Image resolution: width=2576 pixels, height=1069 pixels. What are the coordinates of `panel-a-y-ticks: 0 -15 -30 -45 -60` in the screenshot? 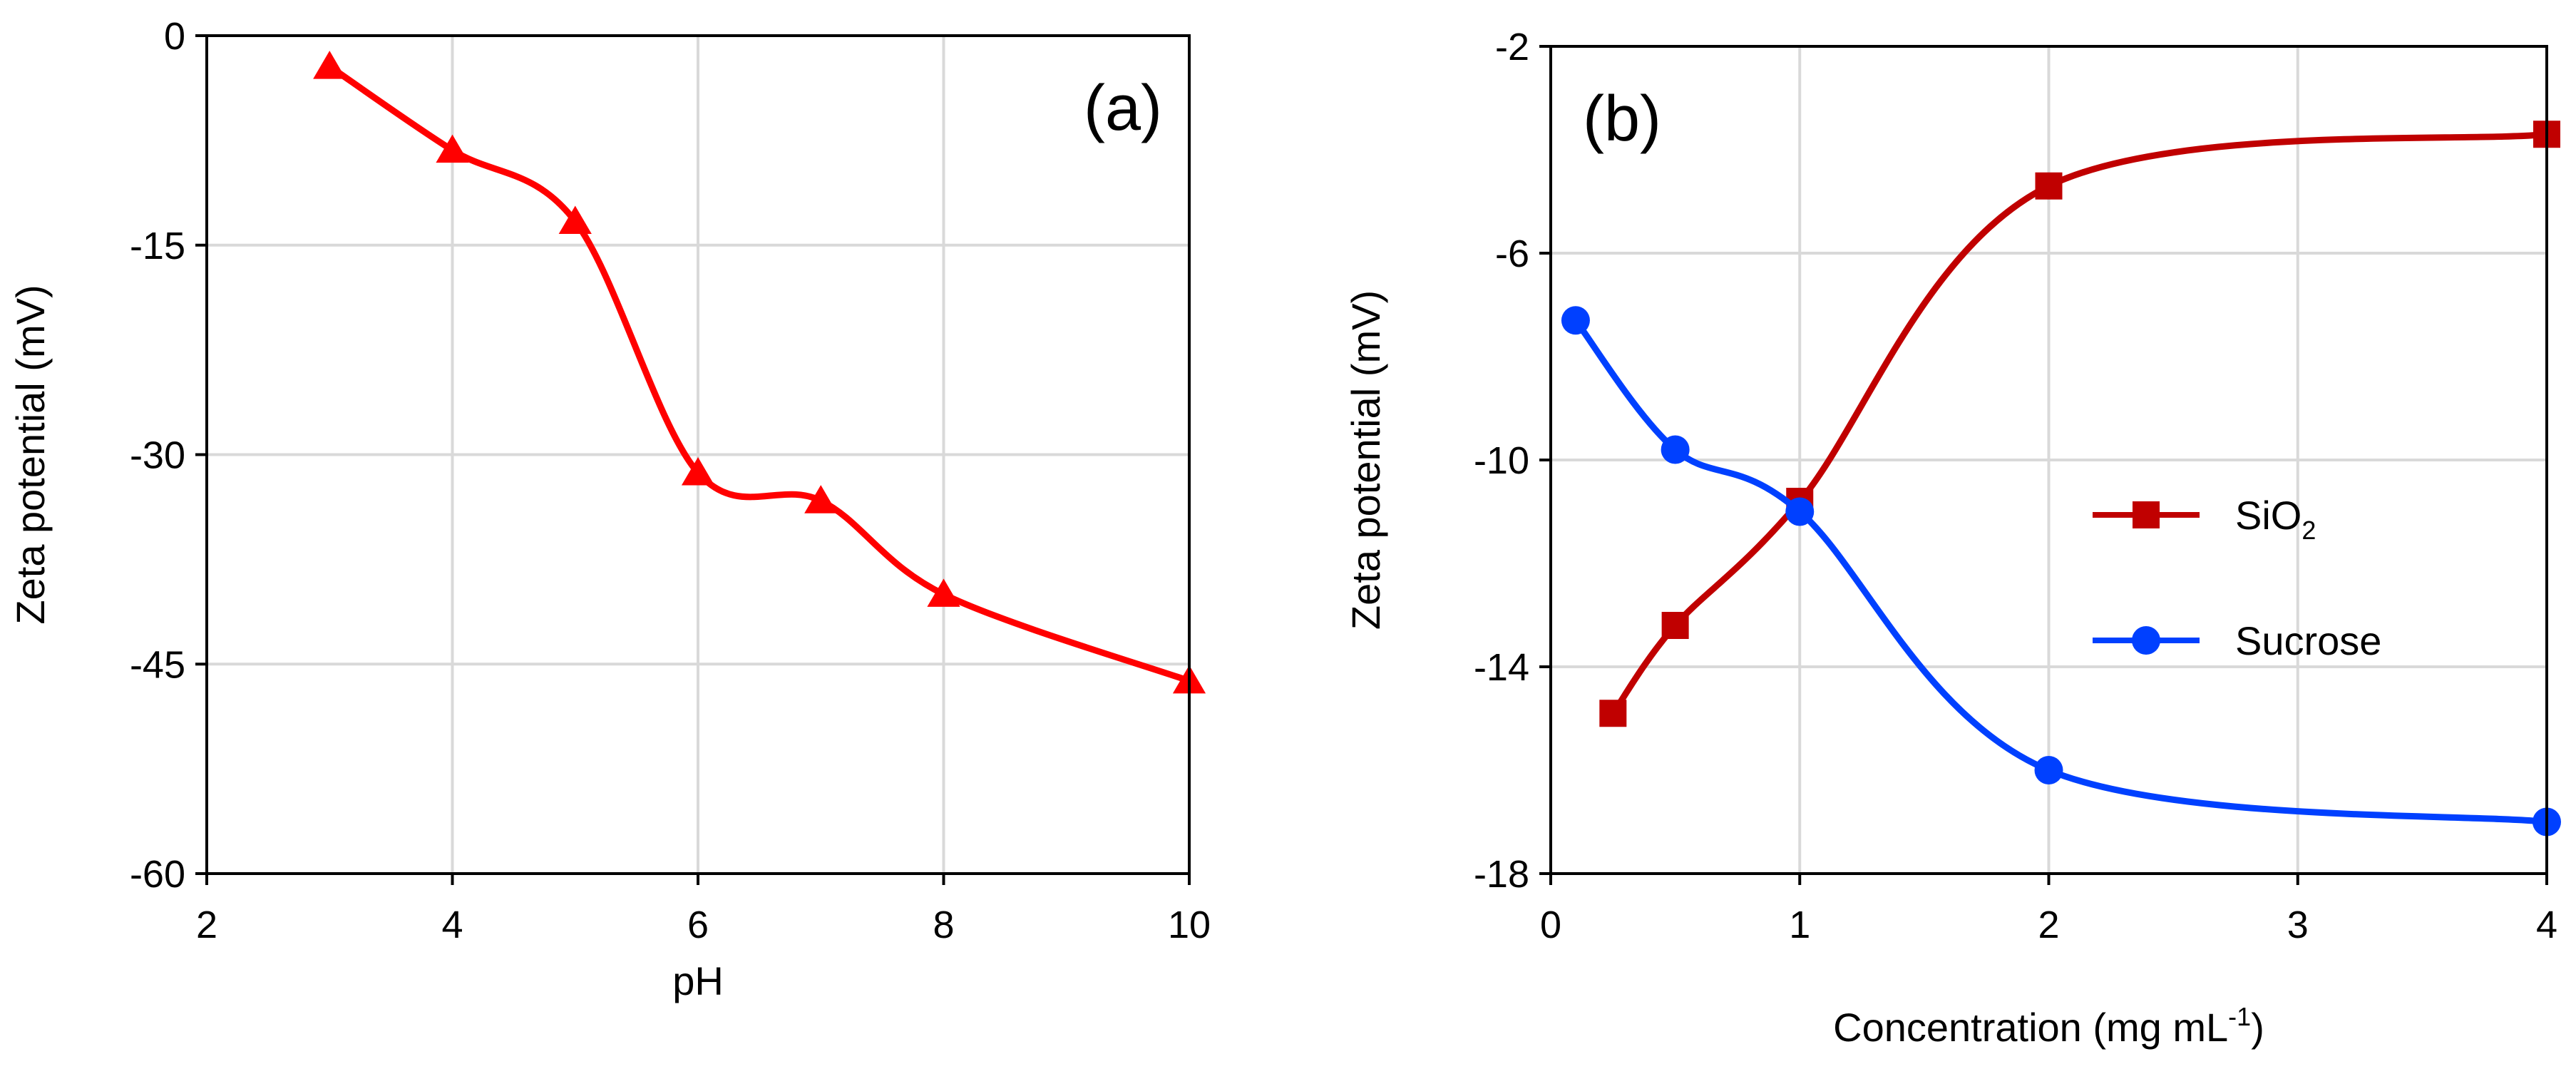 It's located at (168, 456).